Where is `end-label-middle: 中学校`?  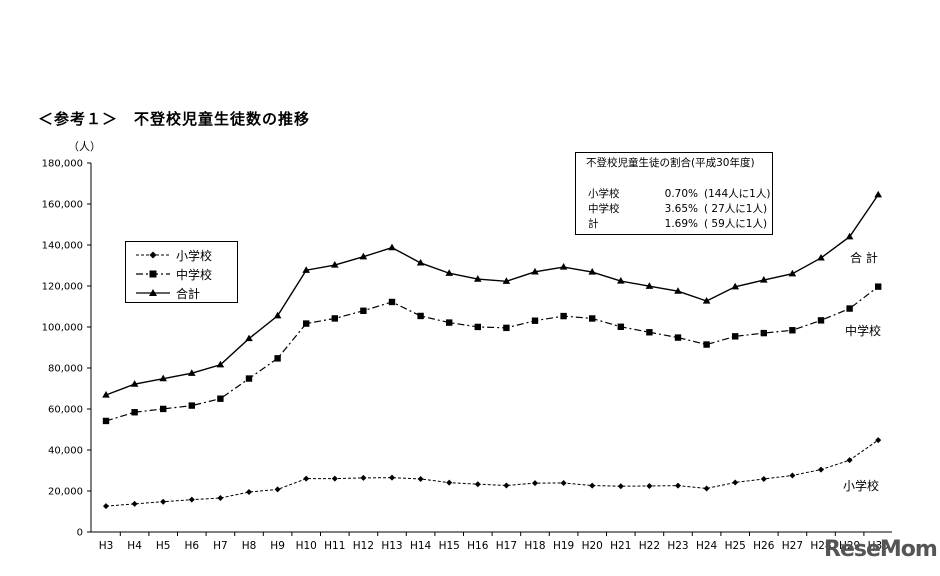 end-label-middle: 中学校 is located at coordinates (863, 330).